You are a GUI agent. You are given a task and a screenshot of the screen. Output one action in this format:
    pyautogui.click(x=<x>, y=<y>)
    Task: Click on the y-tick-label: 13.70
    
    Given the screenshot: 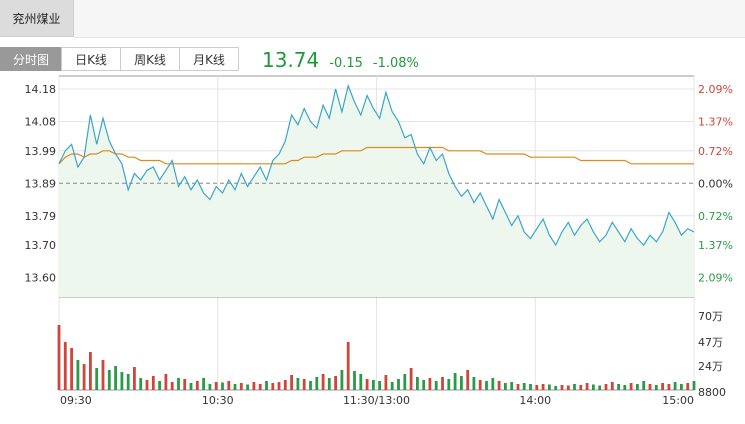 What is the action you would take?
    pyautogui.click(x=41, y=245)
    